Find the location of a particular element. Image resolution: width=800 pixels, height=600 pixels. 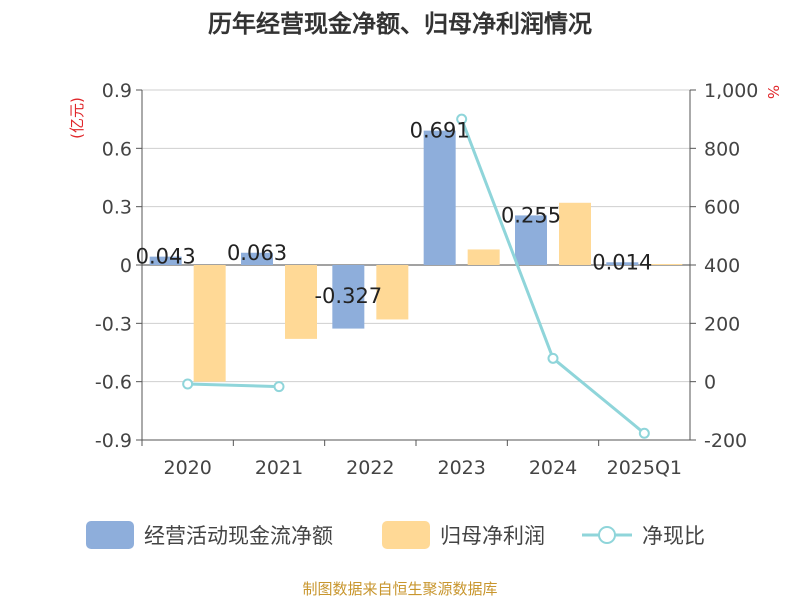

cash-flow-data-label: 0.691 is located at coordinates (440, 131).